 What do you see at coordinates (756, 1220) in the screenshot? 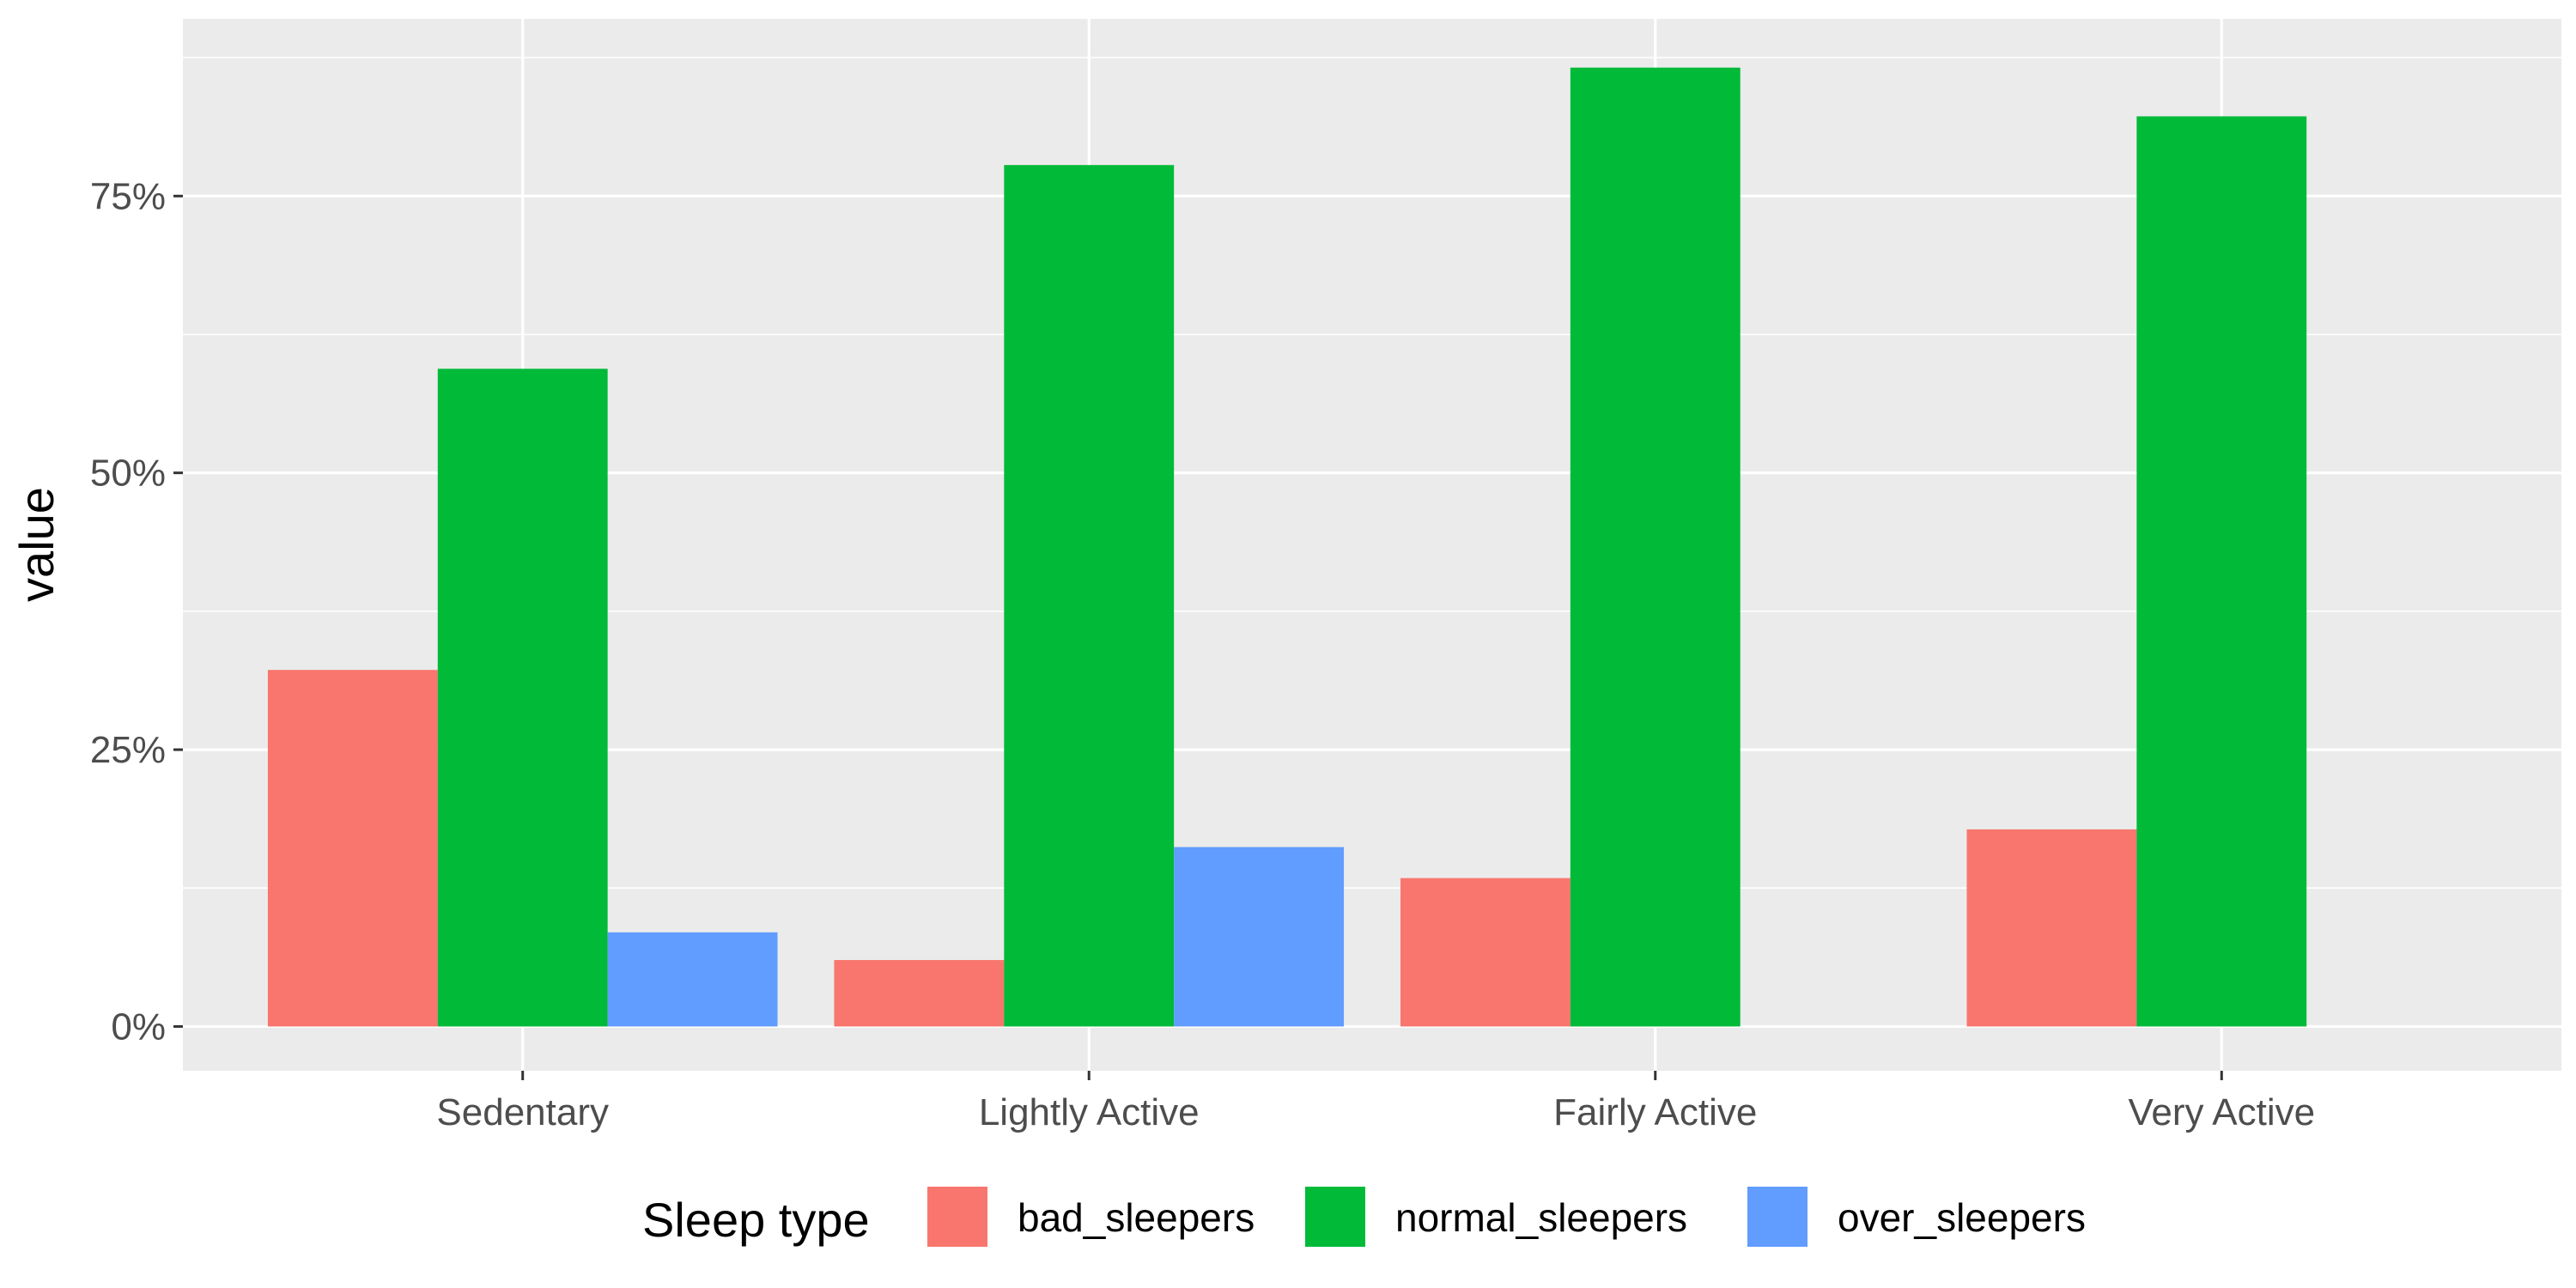
I see `legend-title: Sleep type` at bounding box center [756, 1220].